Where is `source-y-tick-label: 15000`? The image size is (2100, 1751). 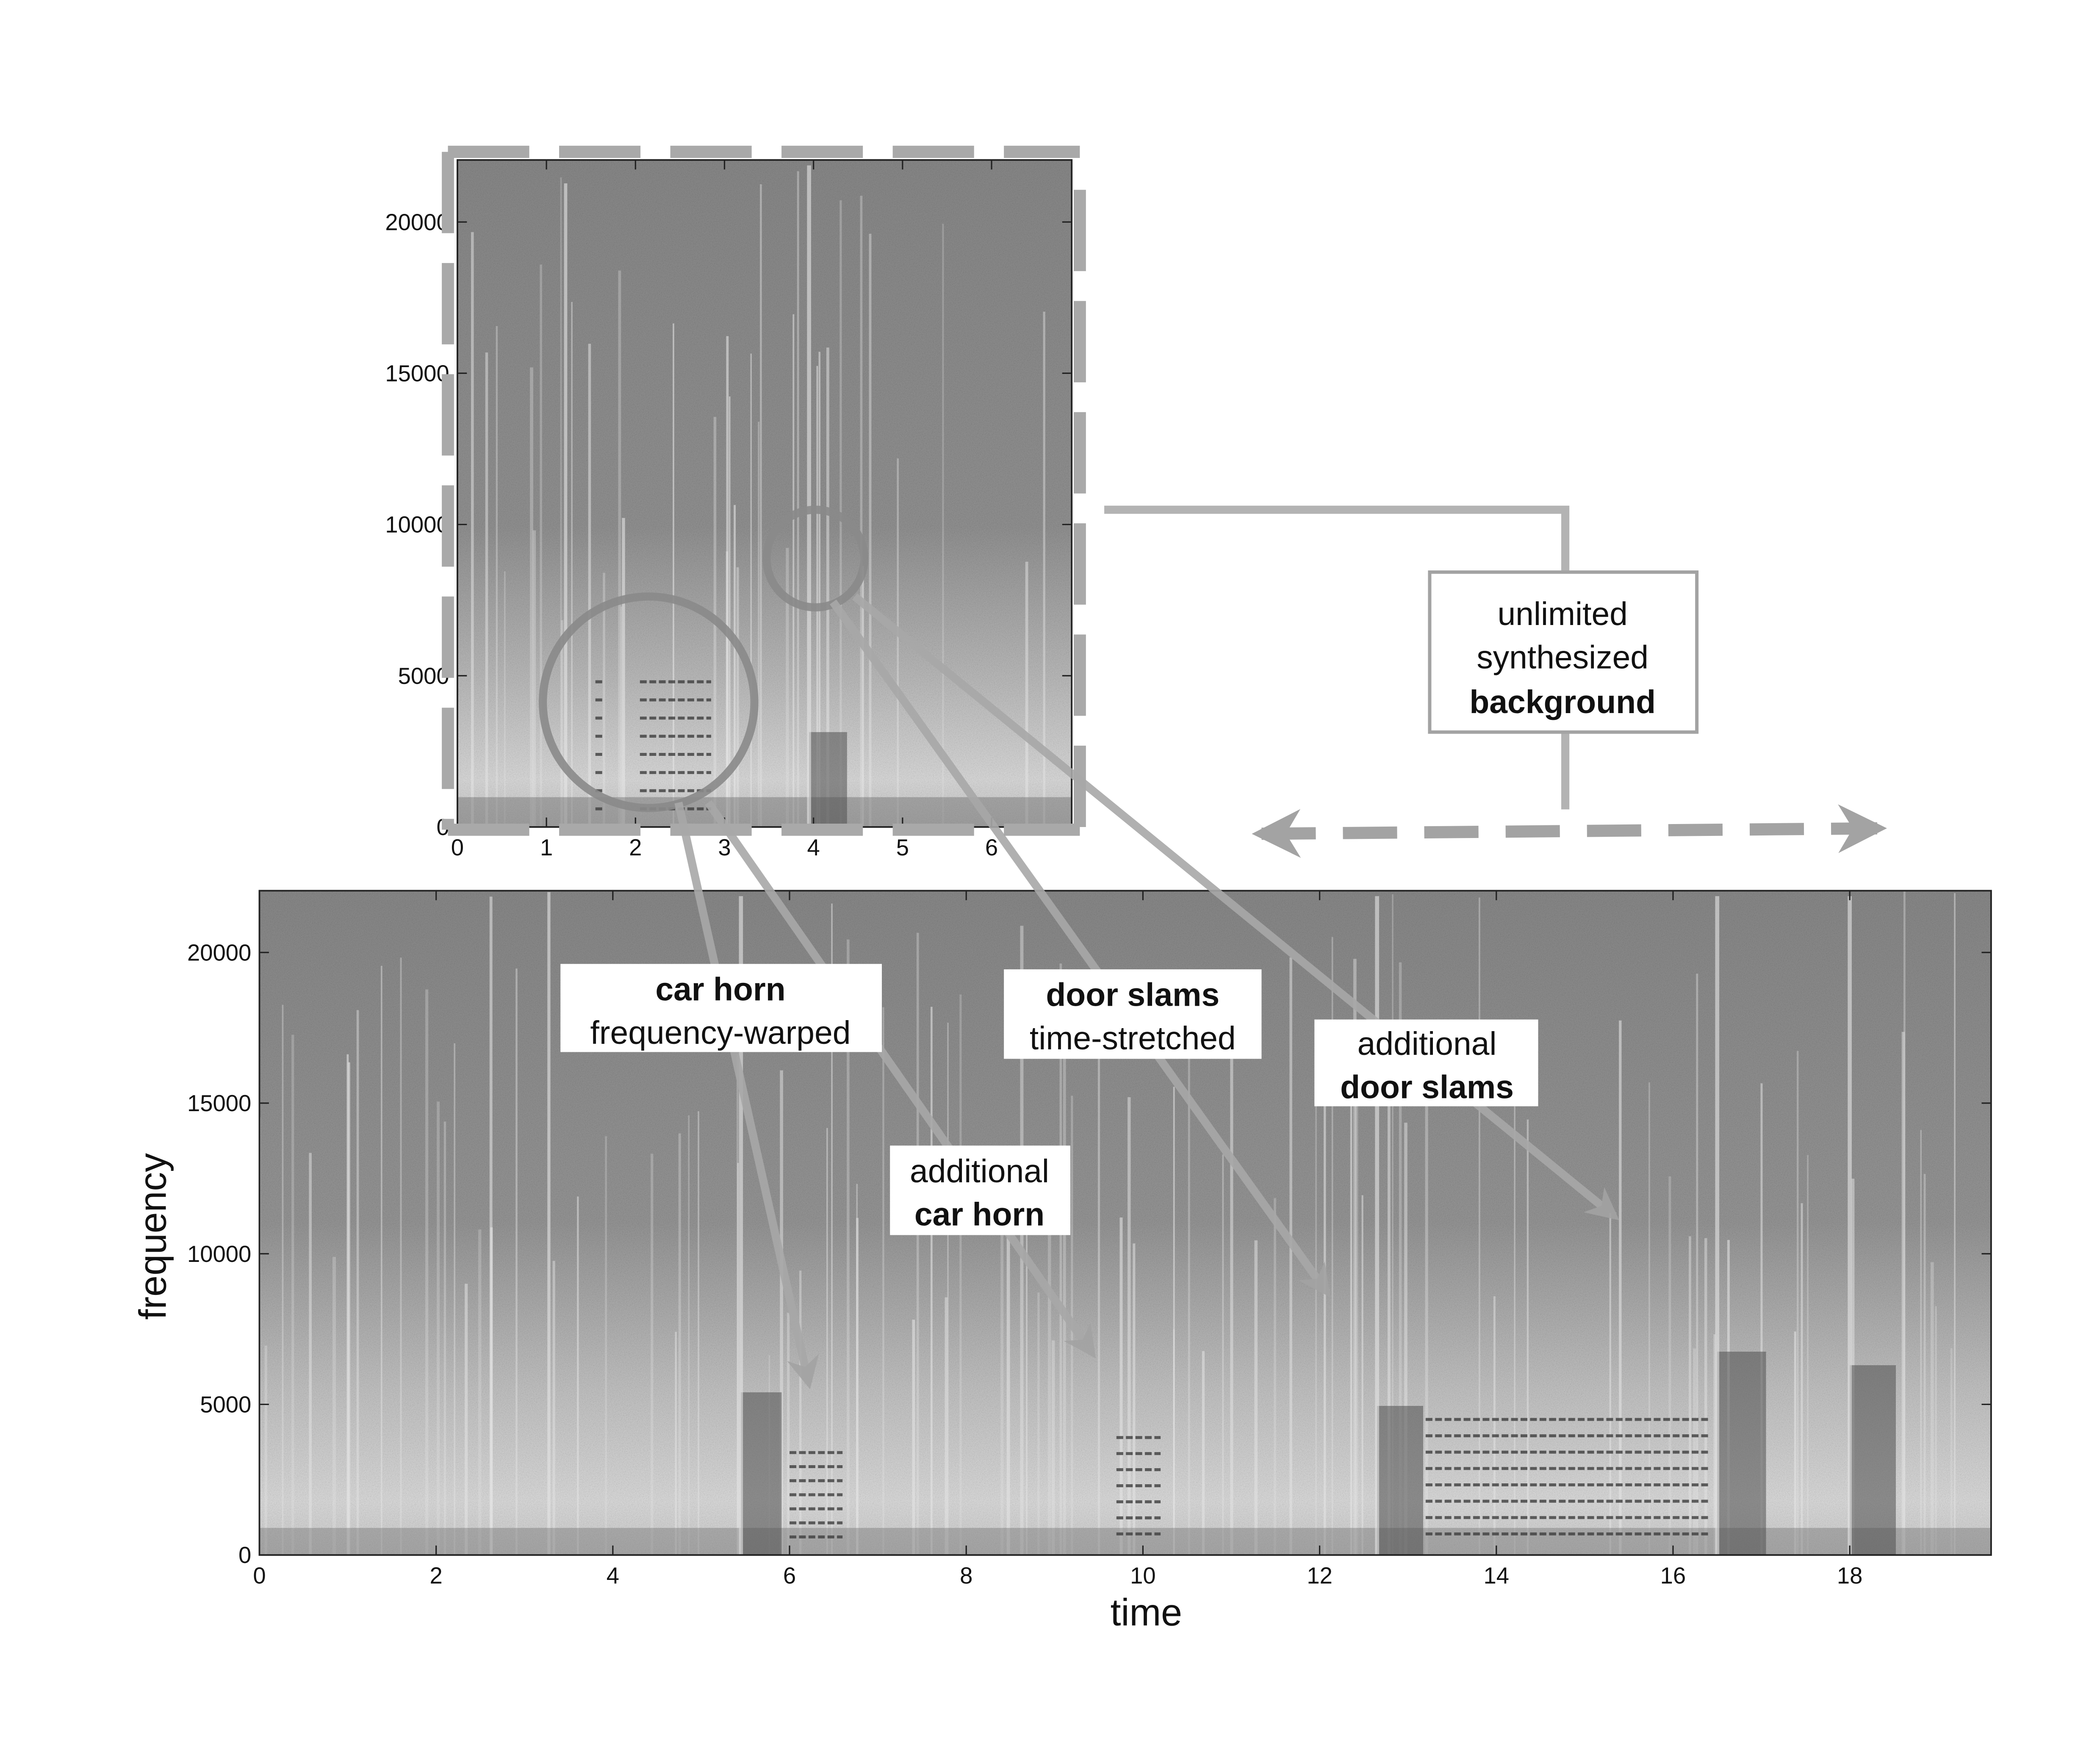 source-y-tick-label: 15000 is located at coordinates (417, 373).